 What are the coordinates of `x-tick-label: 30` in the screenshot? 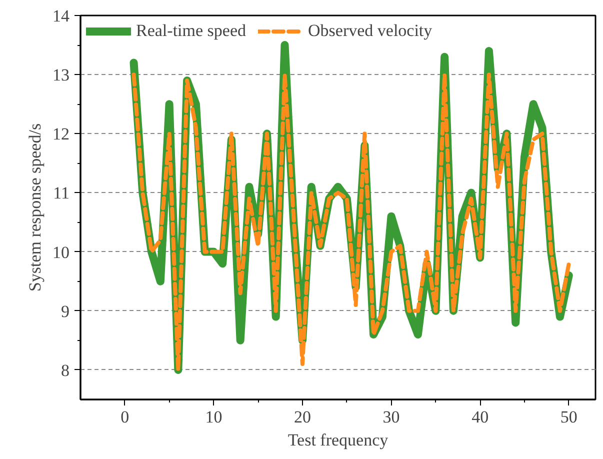 It's located at (391, 417).